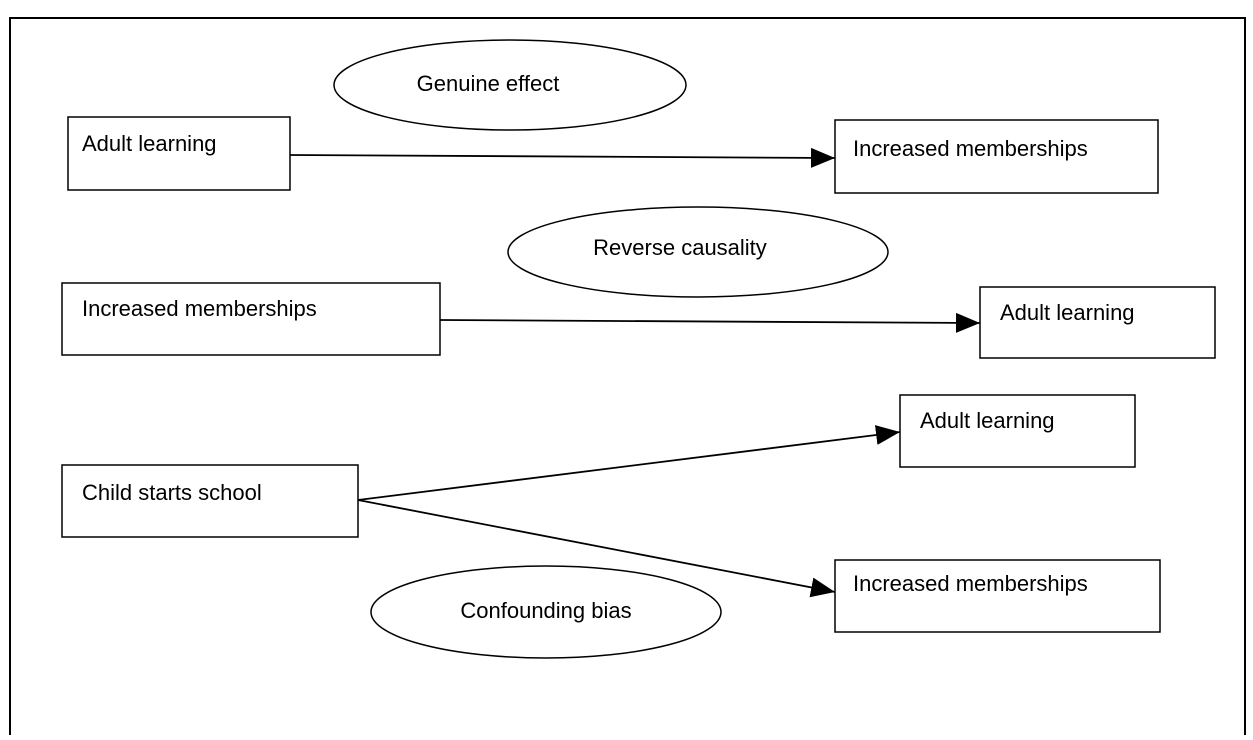 The height and width of the screenshot is (740, 1253). I want to click on panel-label: Confounding bias, so click(545, 610).